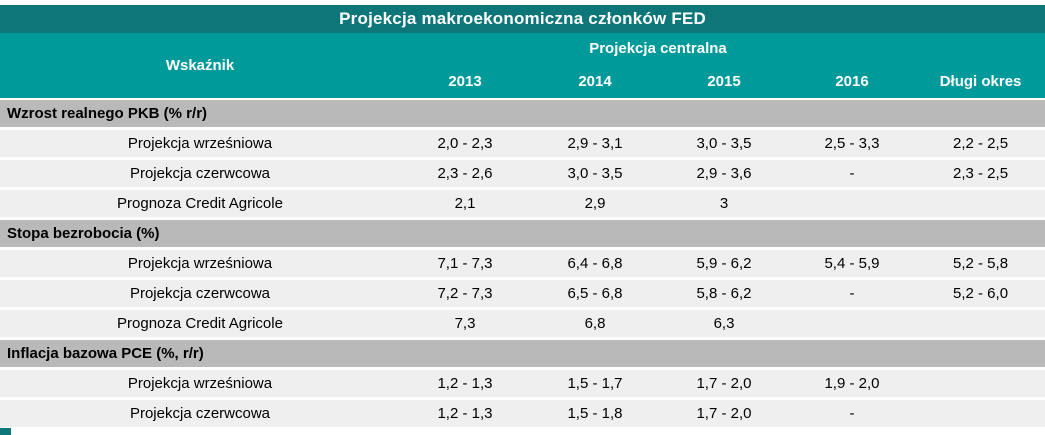 This screenshot has width=1045, height=435. What do you see at coordinates (595, 324) in the screenshot?
I see `value-cell: 6,8` at bounding box center [595, 324].